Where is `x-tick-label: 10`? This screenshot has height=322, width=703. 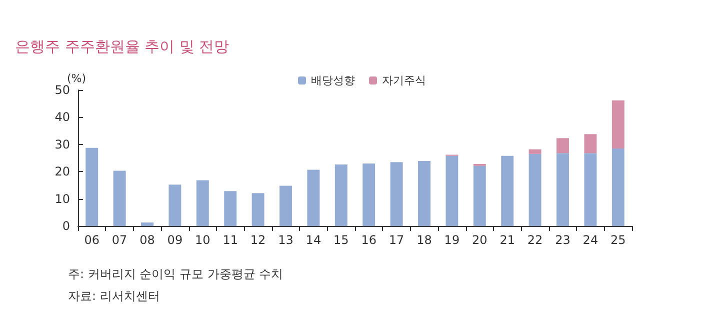
x-tick-label: 10 is located at coordinates (202, 240).